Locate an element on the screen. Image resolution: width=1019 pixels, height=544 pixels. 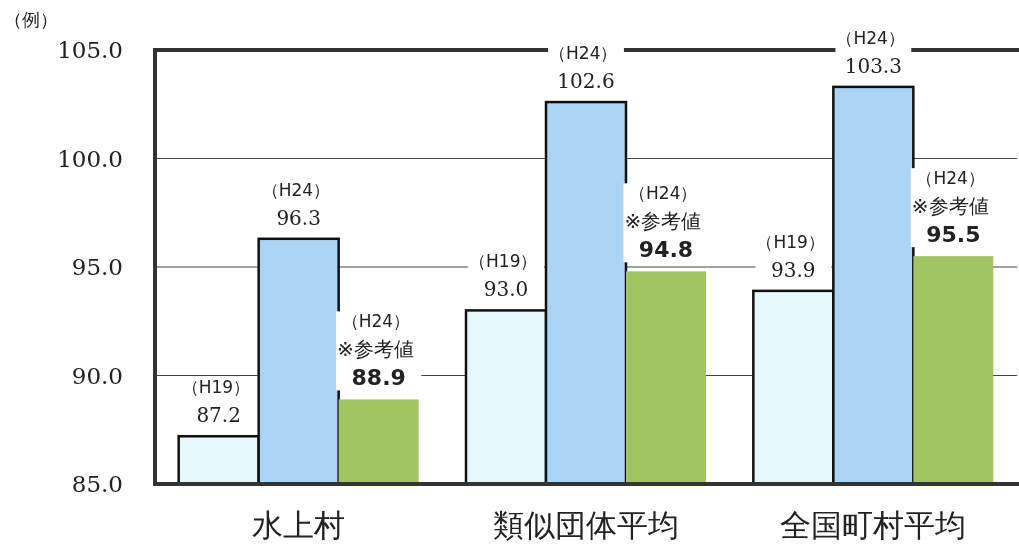
y-tick-label: 105.0 is located at coordinates (90, 50).